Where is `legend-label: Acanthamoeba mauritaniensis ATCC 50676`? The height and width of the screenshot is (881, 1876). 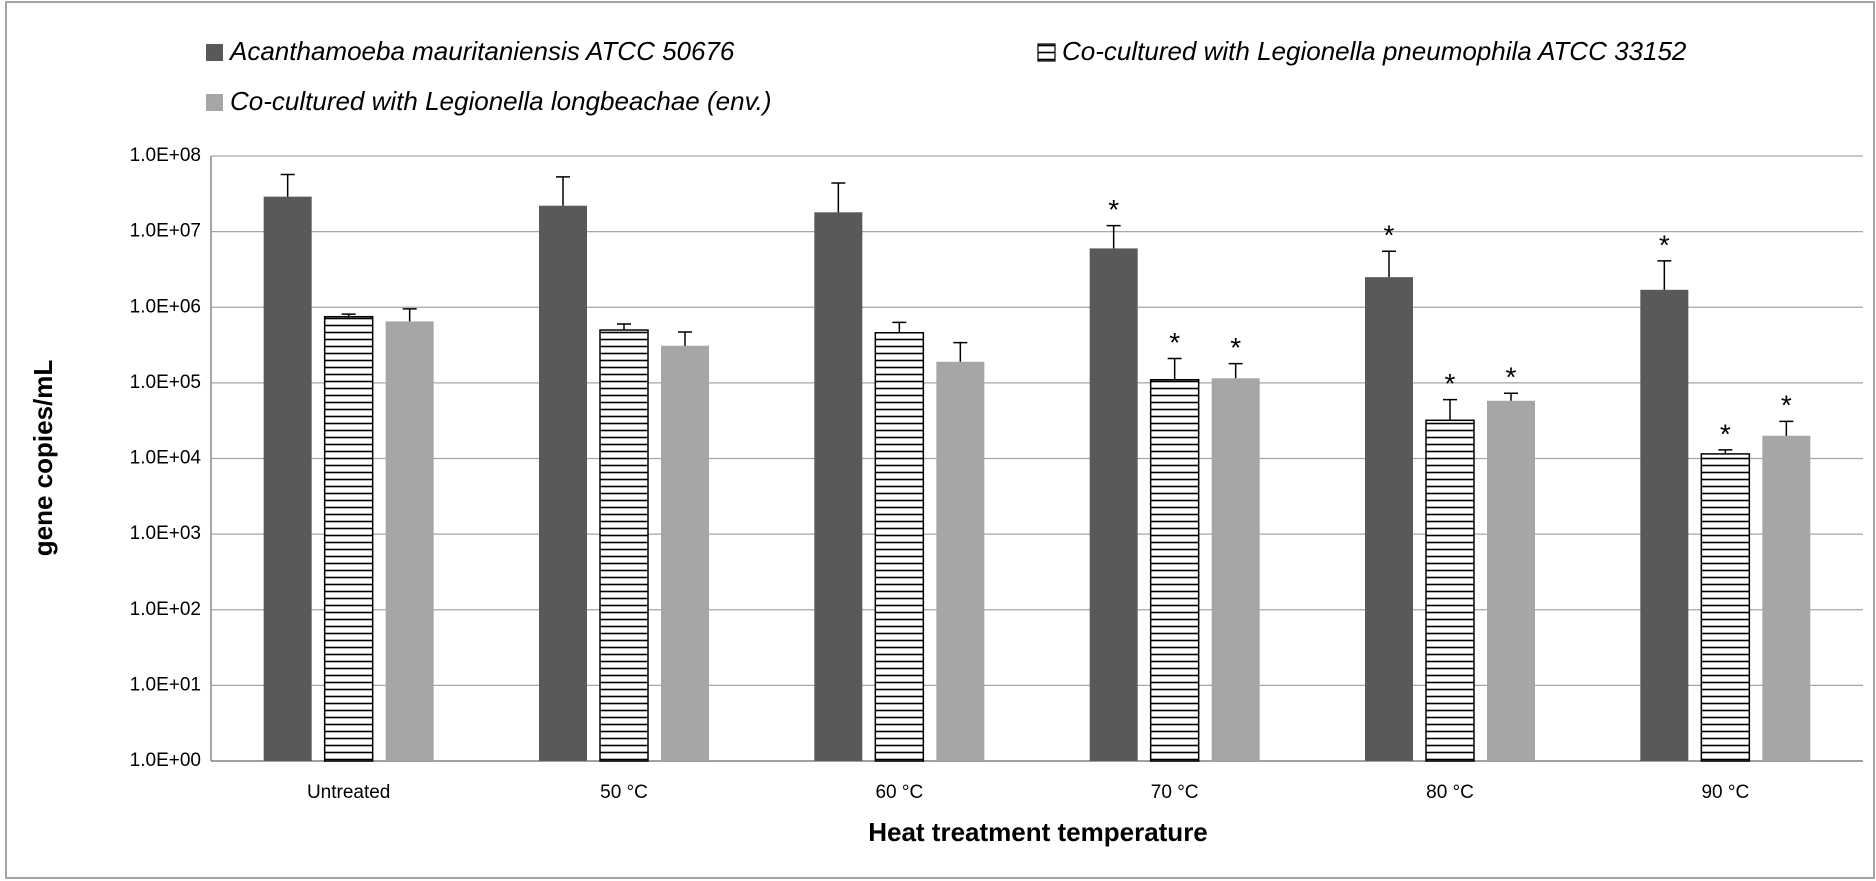
legend-label: Acanthamoeba mauritaniensis ATCC 50676 is located at coordinates (481, 51).